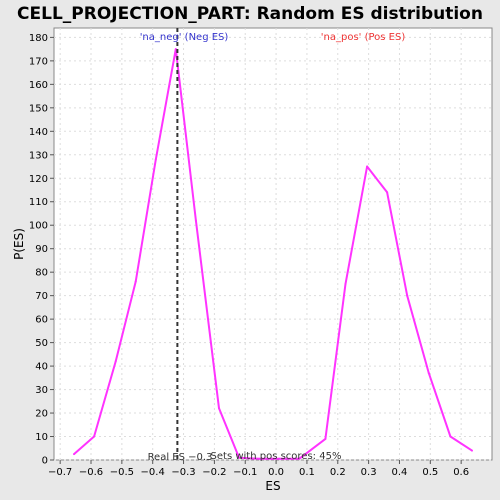  What do you see at coordinates (41, 249) in the screenshot?
I see `y-tick-label: 90` at bounding box center [41, 249].